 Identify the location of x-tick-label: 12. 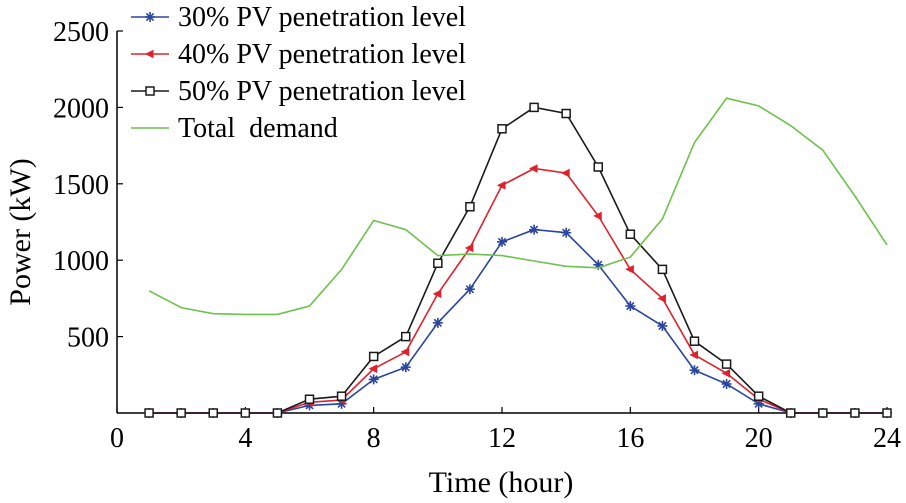
(502, 438).